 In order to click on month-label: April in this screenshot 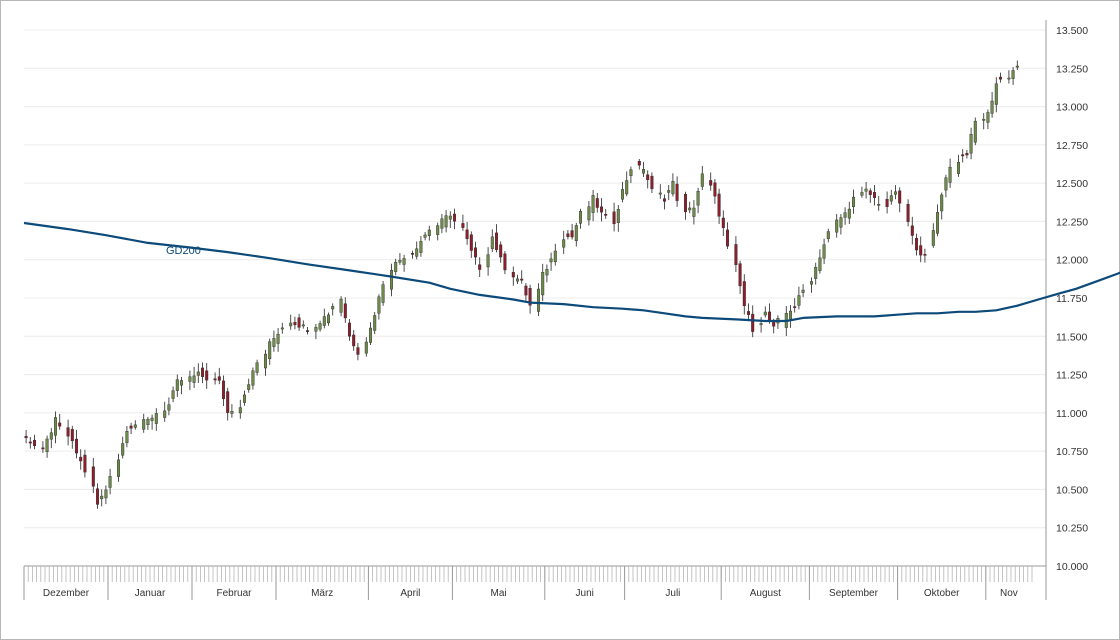, I will do `click(410, 593)`.